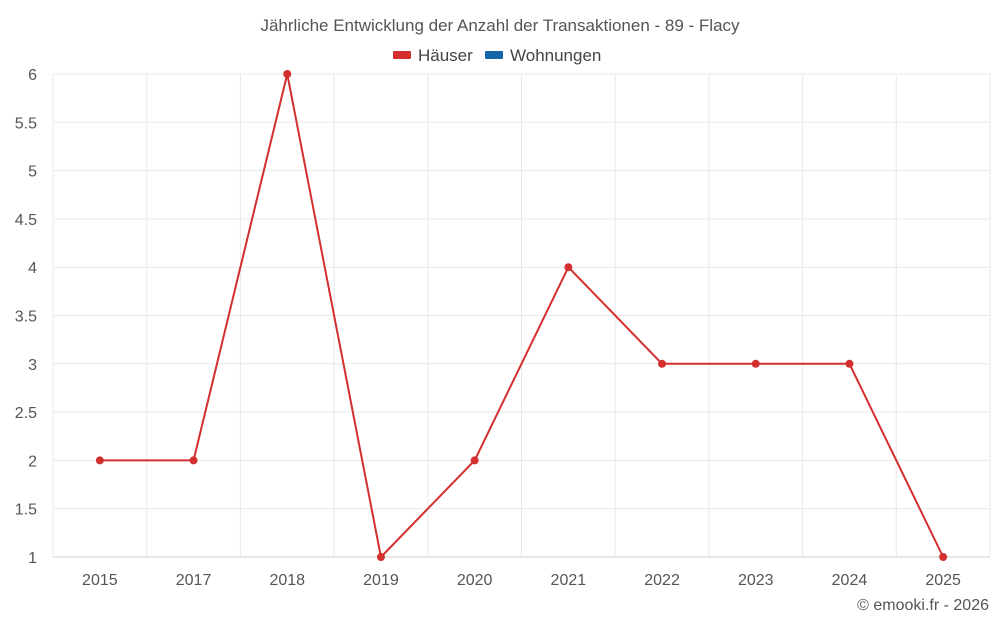 This screenshot has height=625, width=1000. I want to click on y-tick-label: 3.5, so click(26, 317).